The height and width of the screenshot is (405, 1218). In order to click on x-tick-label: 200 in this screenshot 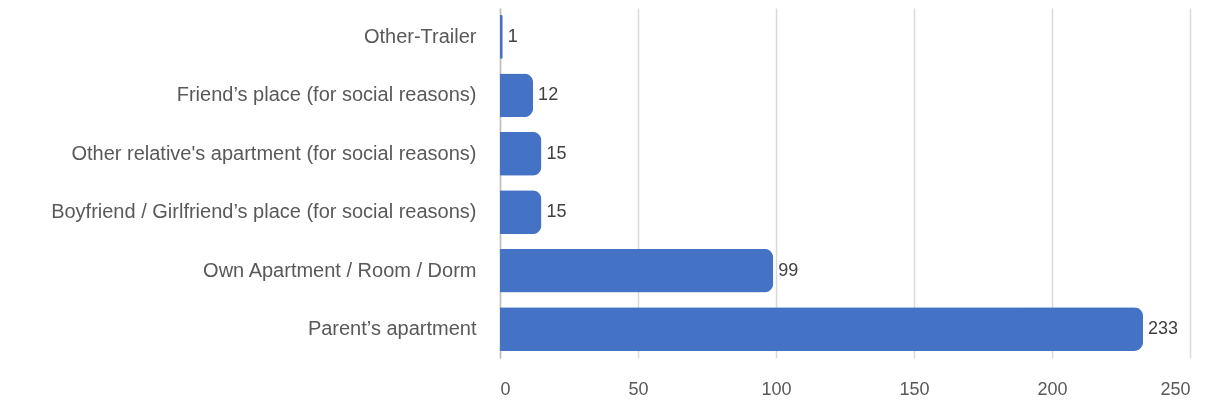, I will do `click(1052, 388)`.